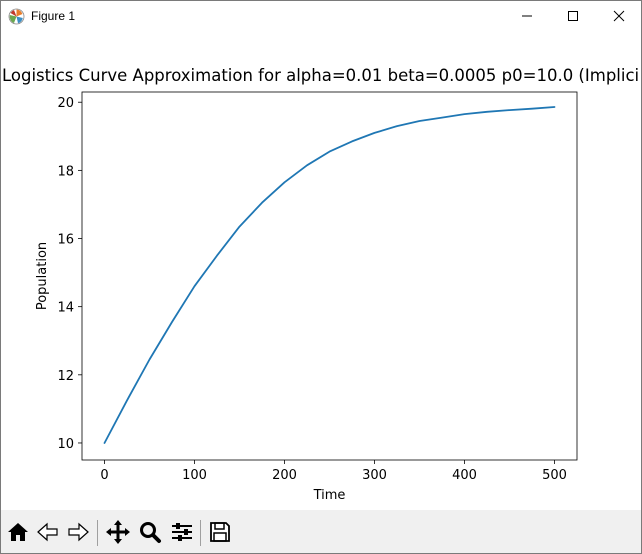 Image resolution: width=642 pixels, height=554 pixels. What do you see at coordinates (53, 16) in the screenshot?
I see `window-title: Figure 1` at bounding box center [53, 16].